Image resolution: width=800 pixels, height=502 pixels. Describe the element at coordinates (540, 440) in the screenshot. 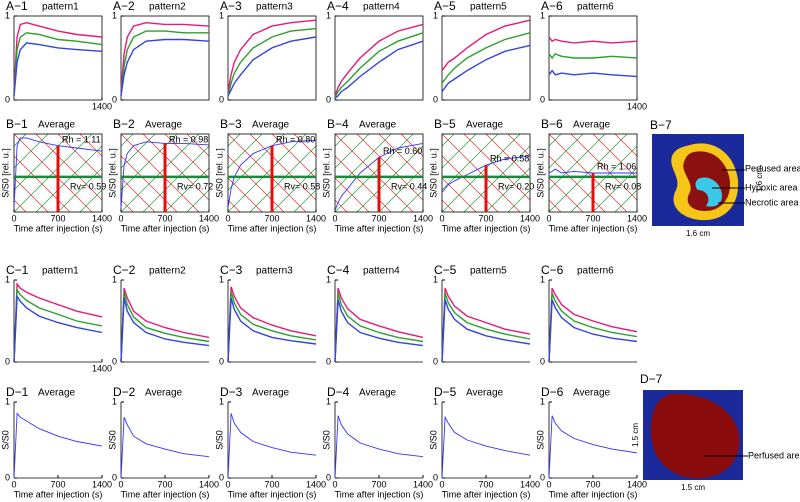

I see `y-axis-label: S/S0` at that location.